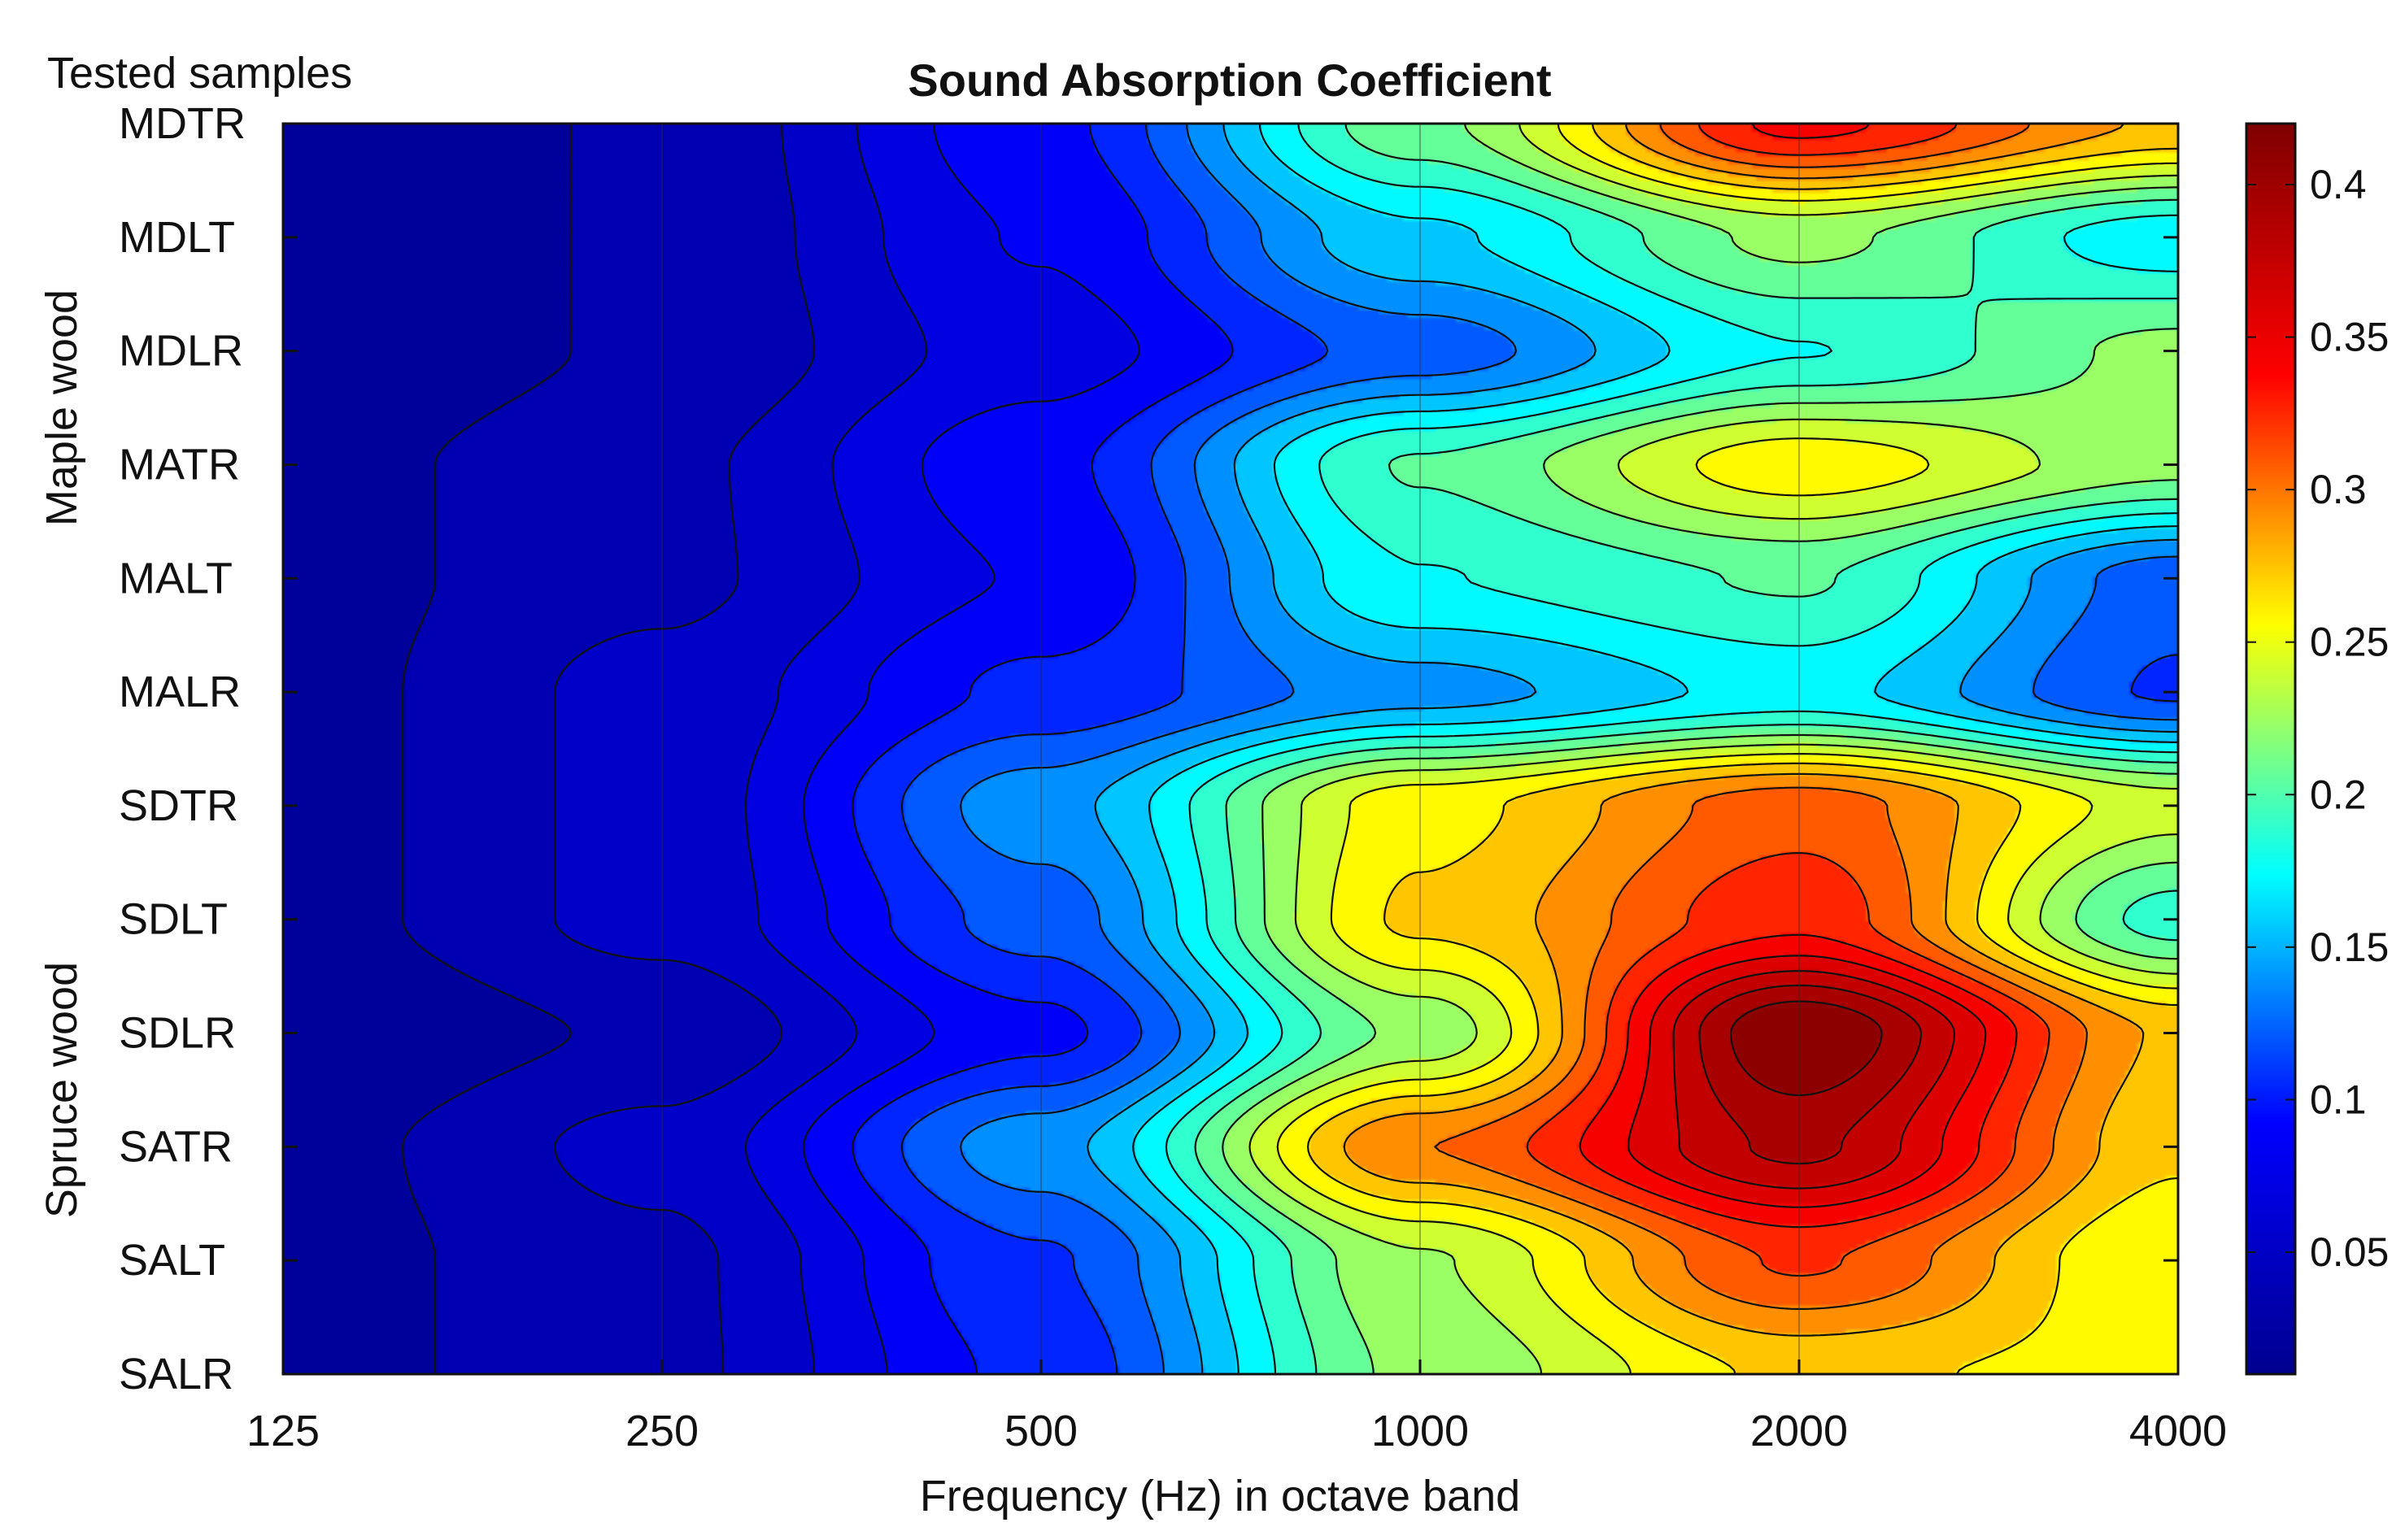  Describe the element at coordinates (2338, 1099) in the screenshot. I see `colorbar-tick-label: 0.1` at that location.